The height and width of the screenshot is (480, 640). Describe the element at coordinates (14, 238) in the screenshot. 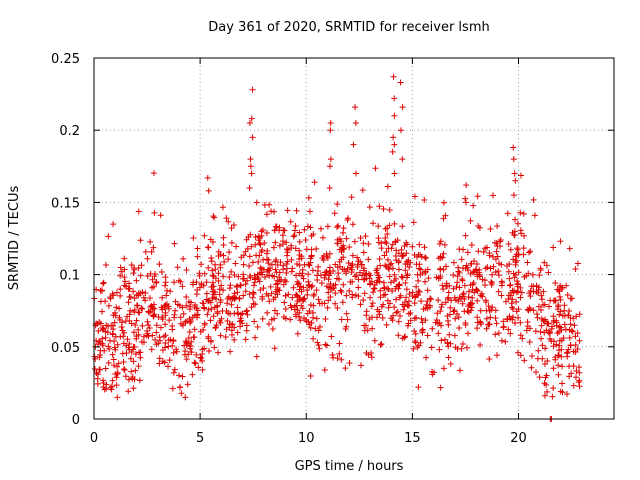

I see `y-axis-label: SRMTID / TECUs` at that location.